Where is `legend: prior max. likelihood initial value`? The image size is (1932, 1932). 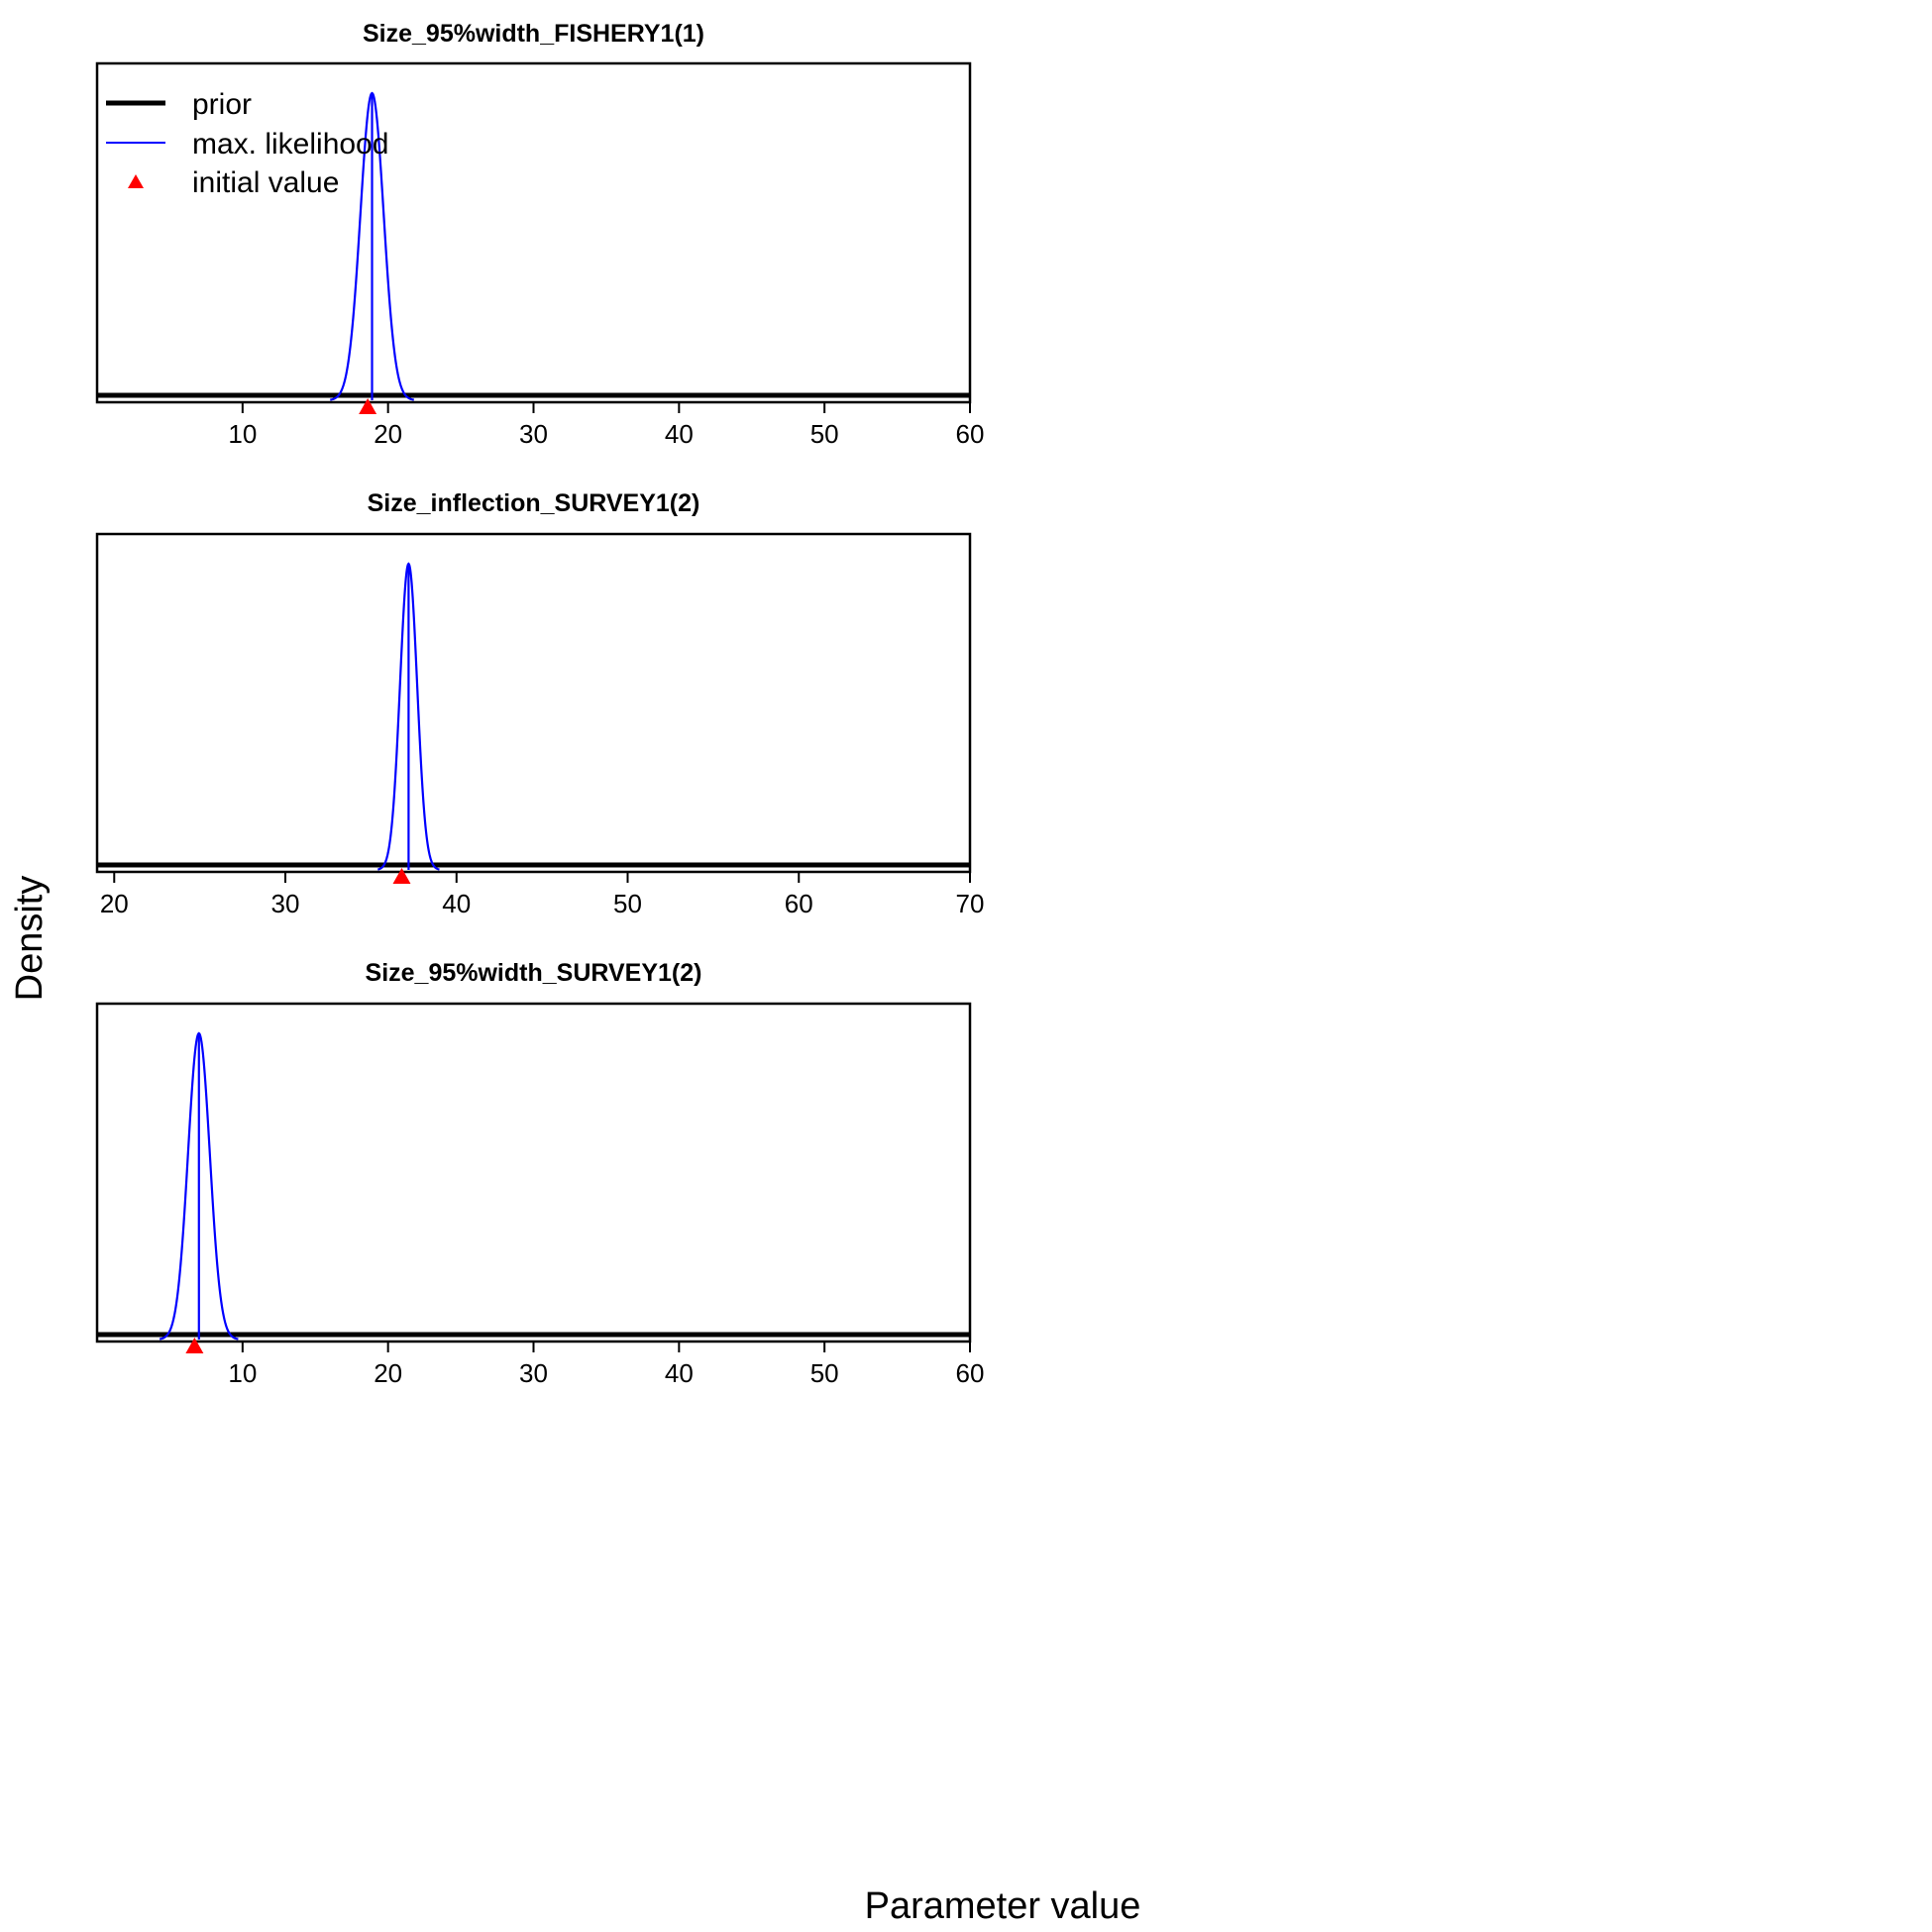
legend: prior max. likelihood initial value is located at coordinates (247, 144).